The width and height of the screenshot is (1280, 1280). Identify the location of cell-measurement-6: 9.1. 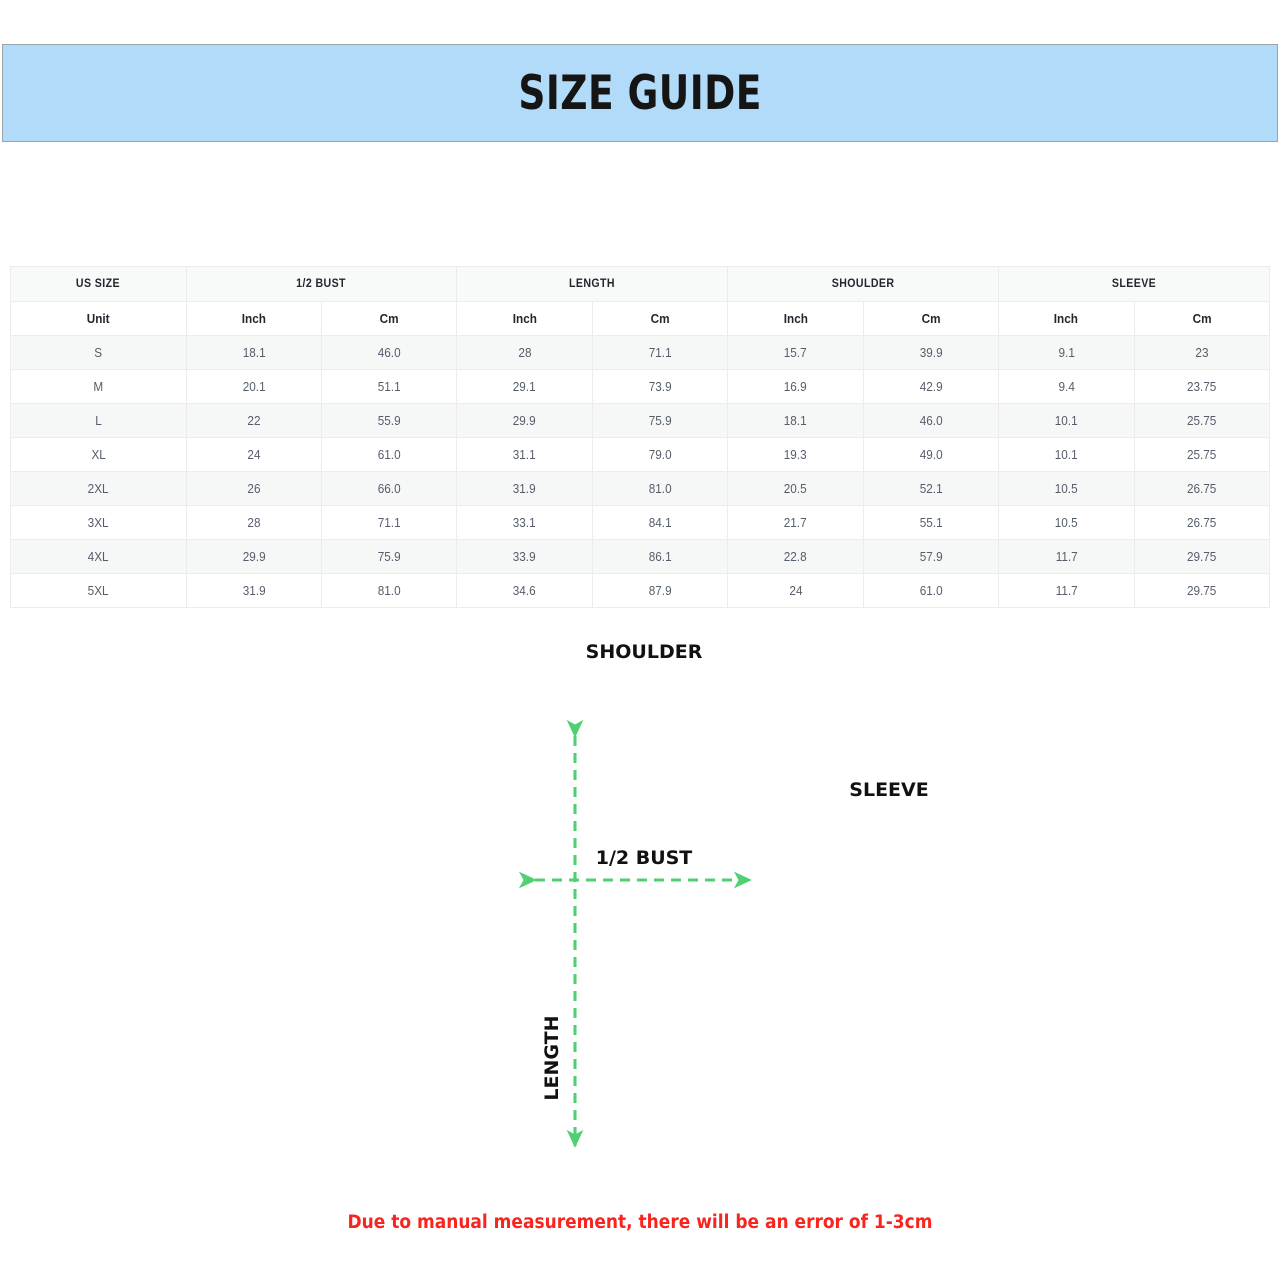
(1066, 352).